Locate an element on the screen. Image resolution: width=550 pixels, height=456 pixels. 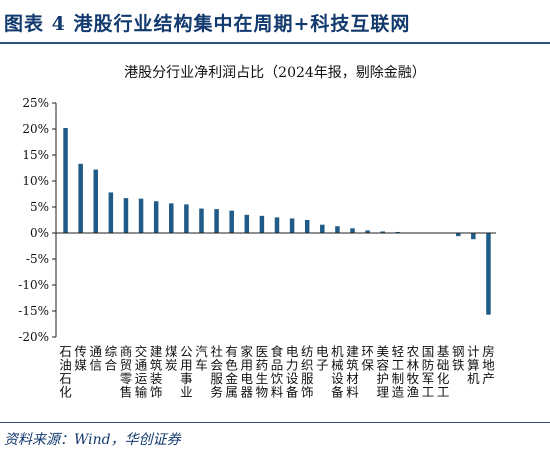
y-tick-label: -20% is located at coordinates (33, 337).